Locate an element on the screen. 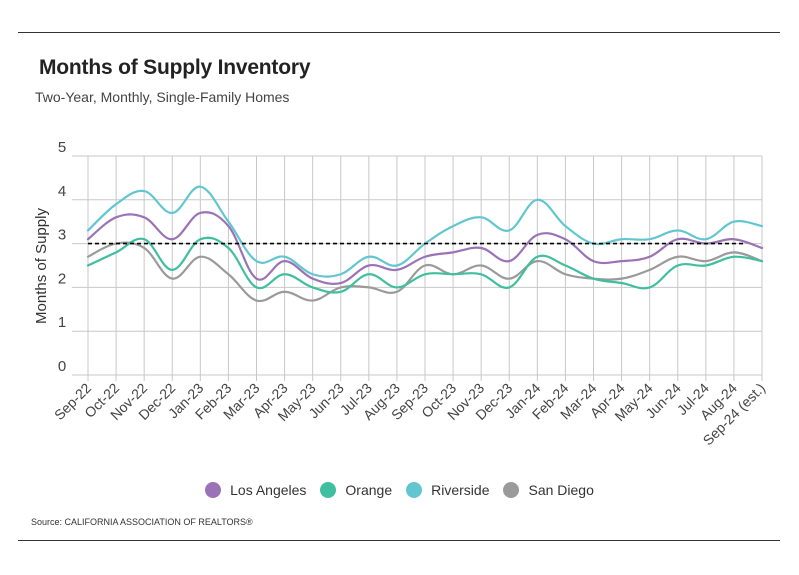 This screenshot has height=575, width=799. series-line-san-diego is located at coordinates (425, 272).